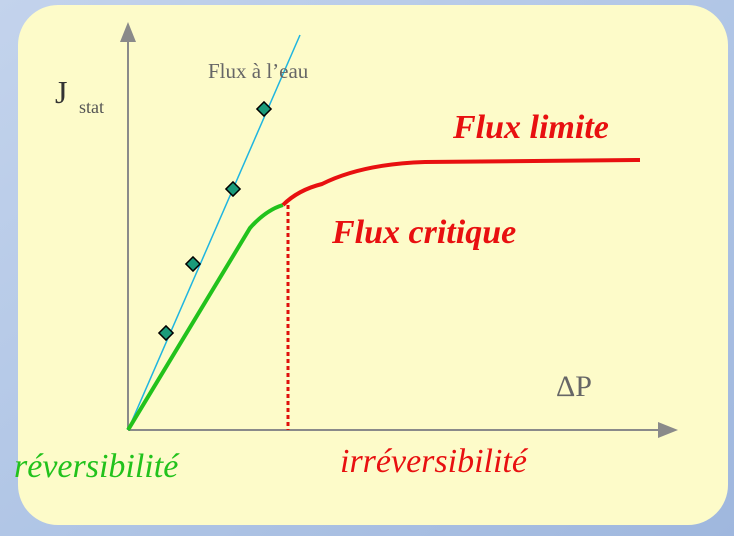 This screenshot has width=734, height=536. Describe the element at coordinates (530, 127) in the screenshot. I see `limit-flux-label: Flux limite` at that location.